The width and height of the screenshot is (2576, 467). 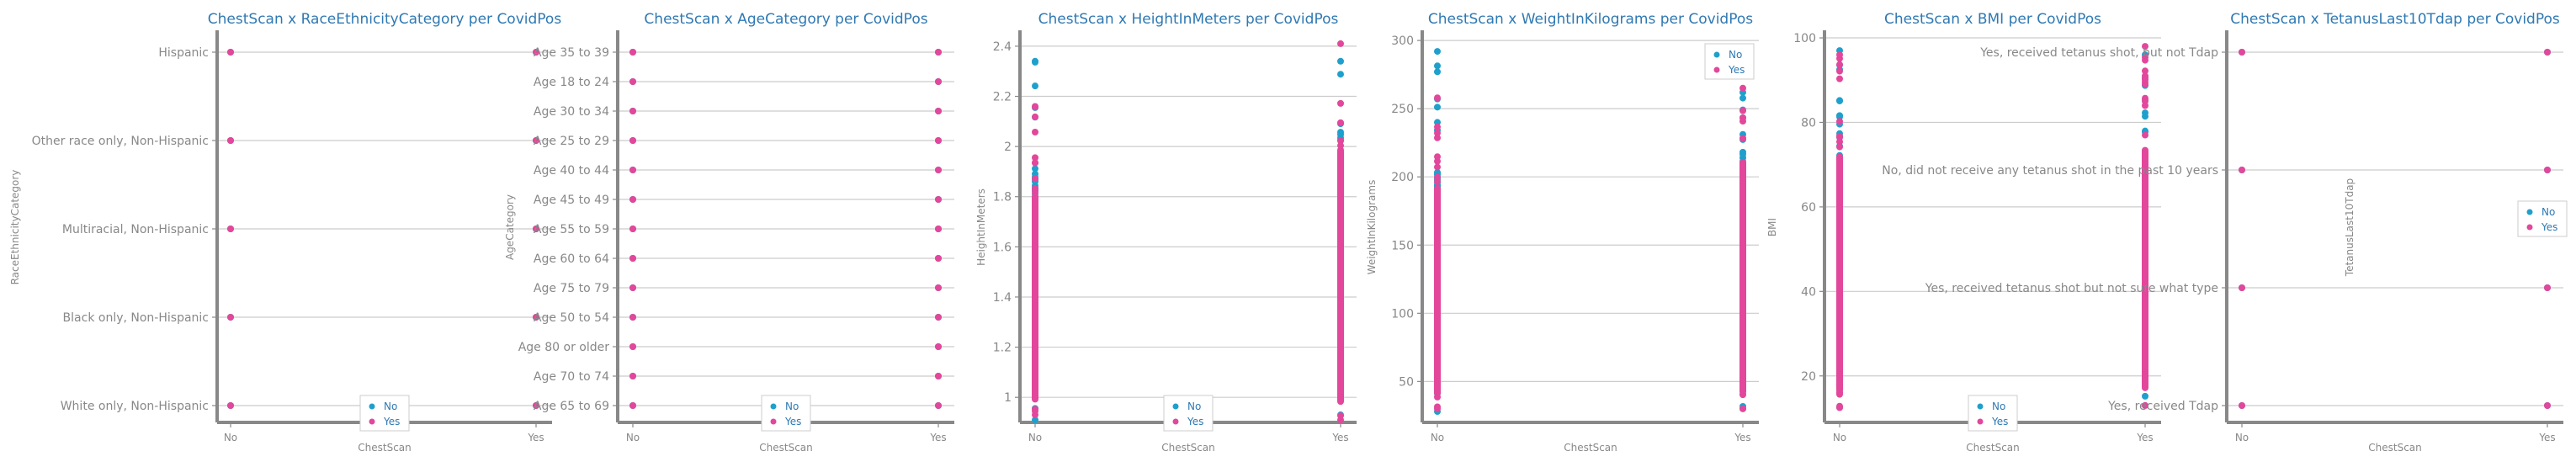 I want to click on y-tick-label: Age 40 to 44, so click(x=571, y=171).